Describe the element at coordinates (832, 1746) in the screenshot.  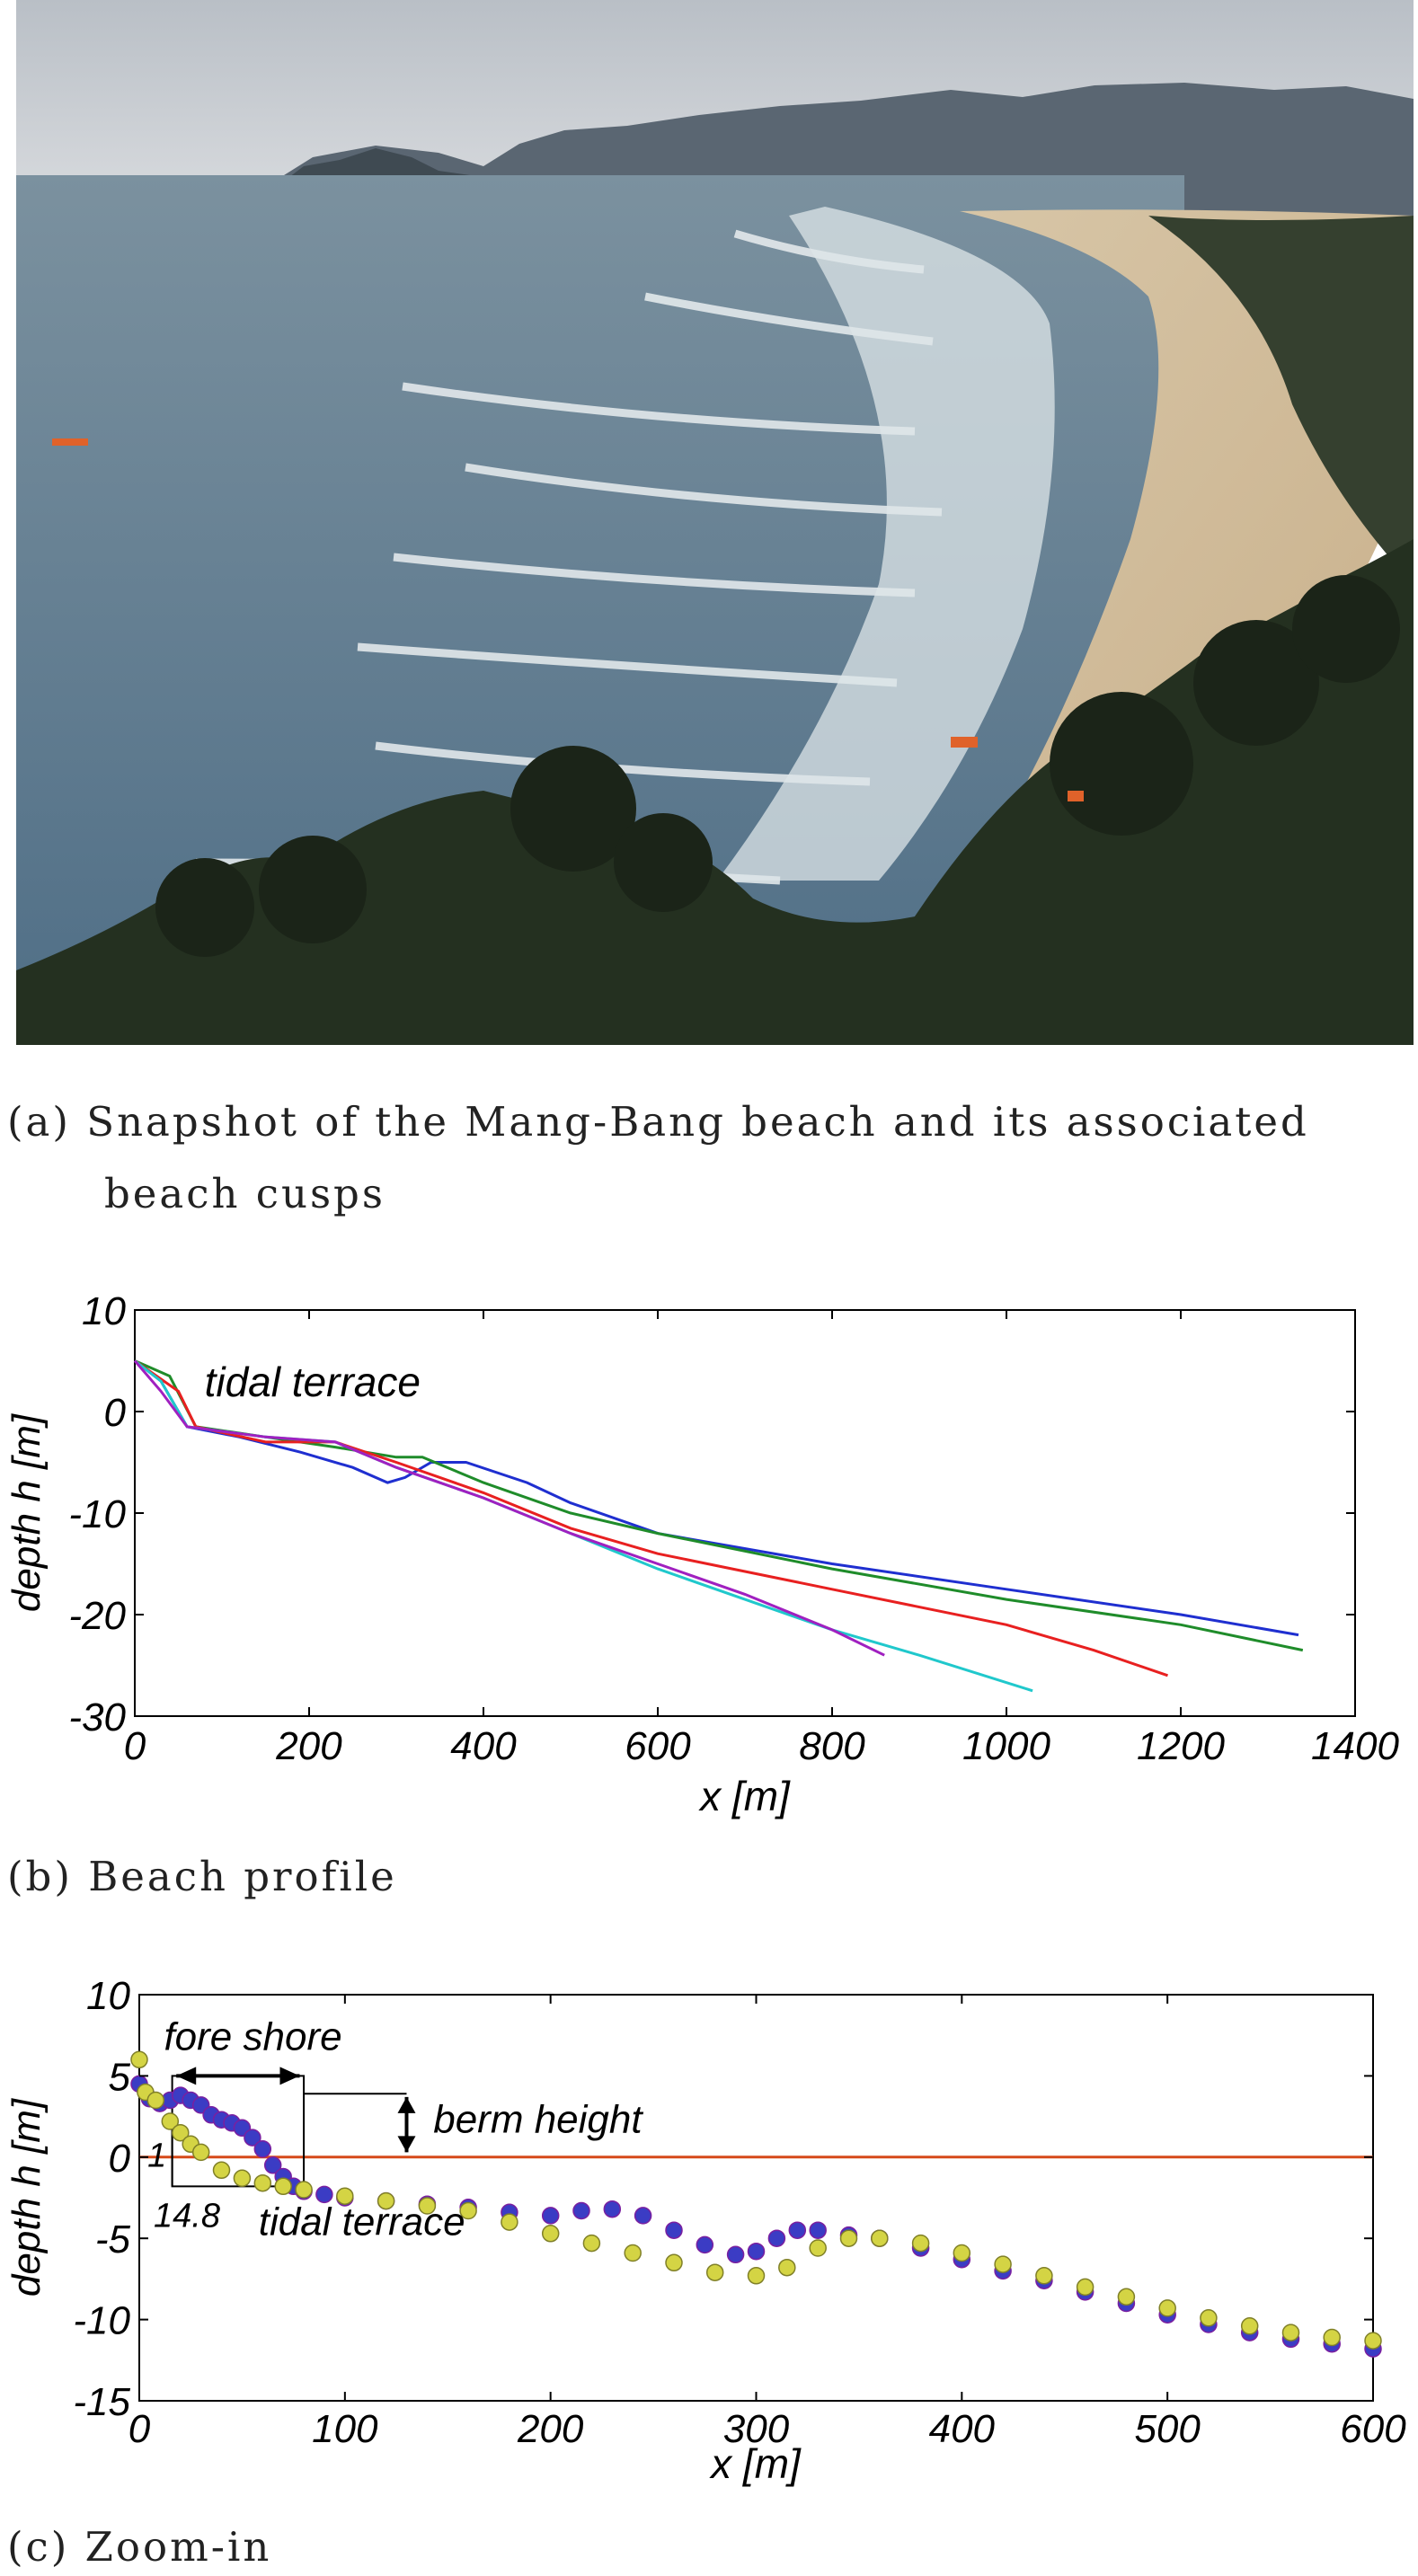
I see `x-tick-label: 800` at that location.